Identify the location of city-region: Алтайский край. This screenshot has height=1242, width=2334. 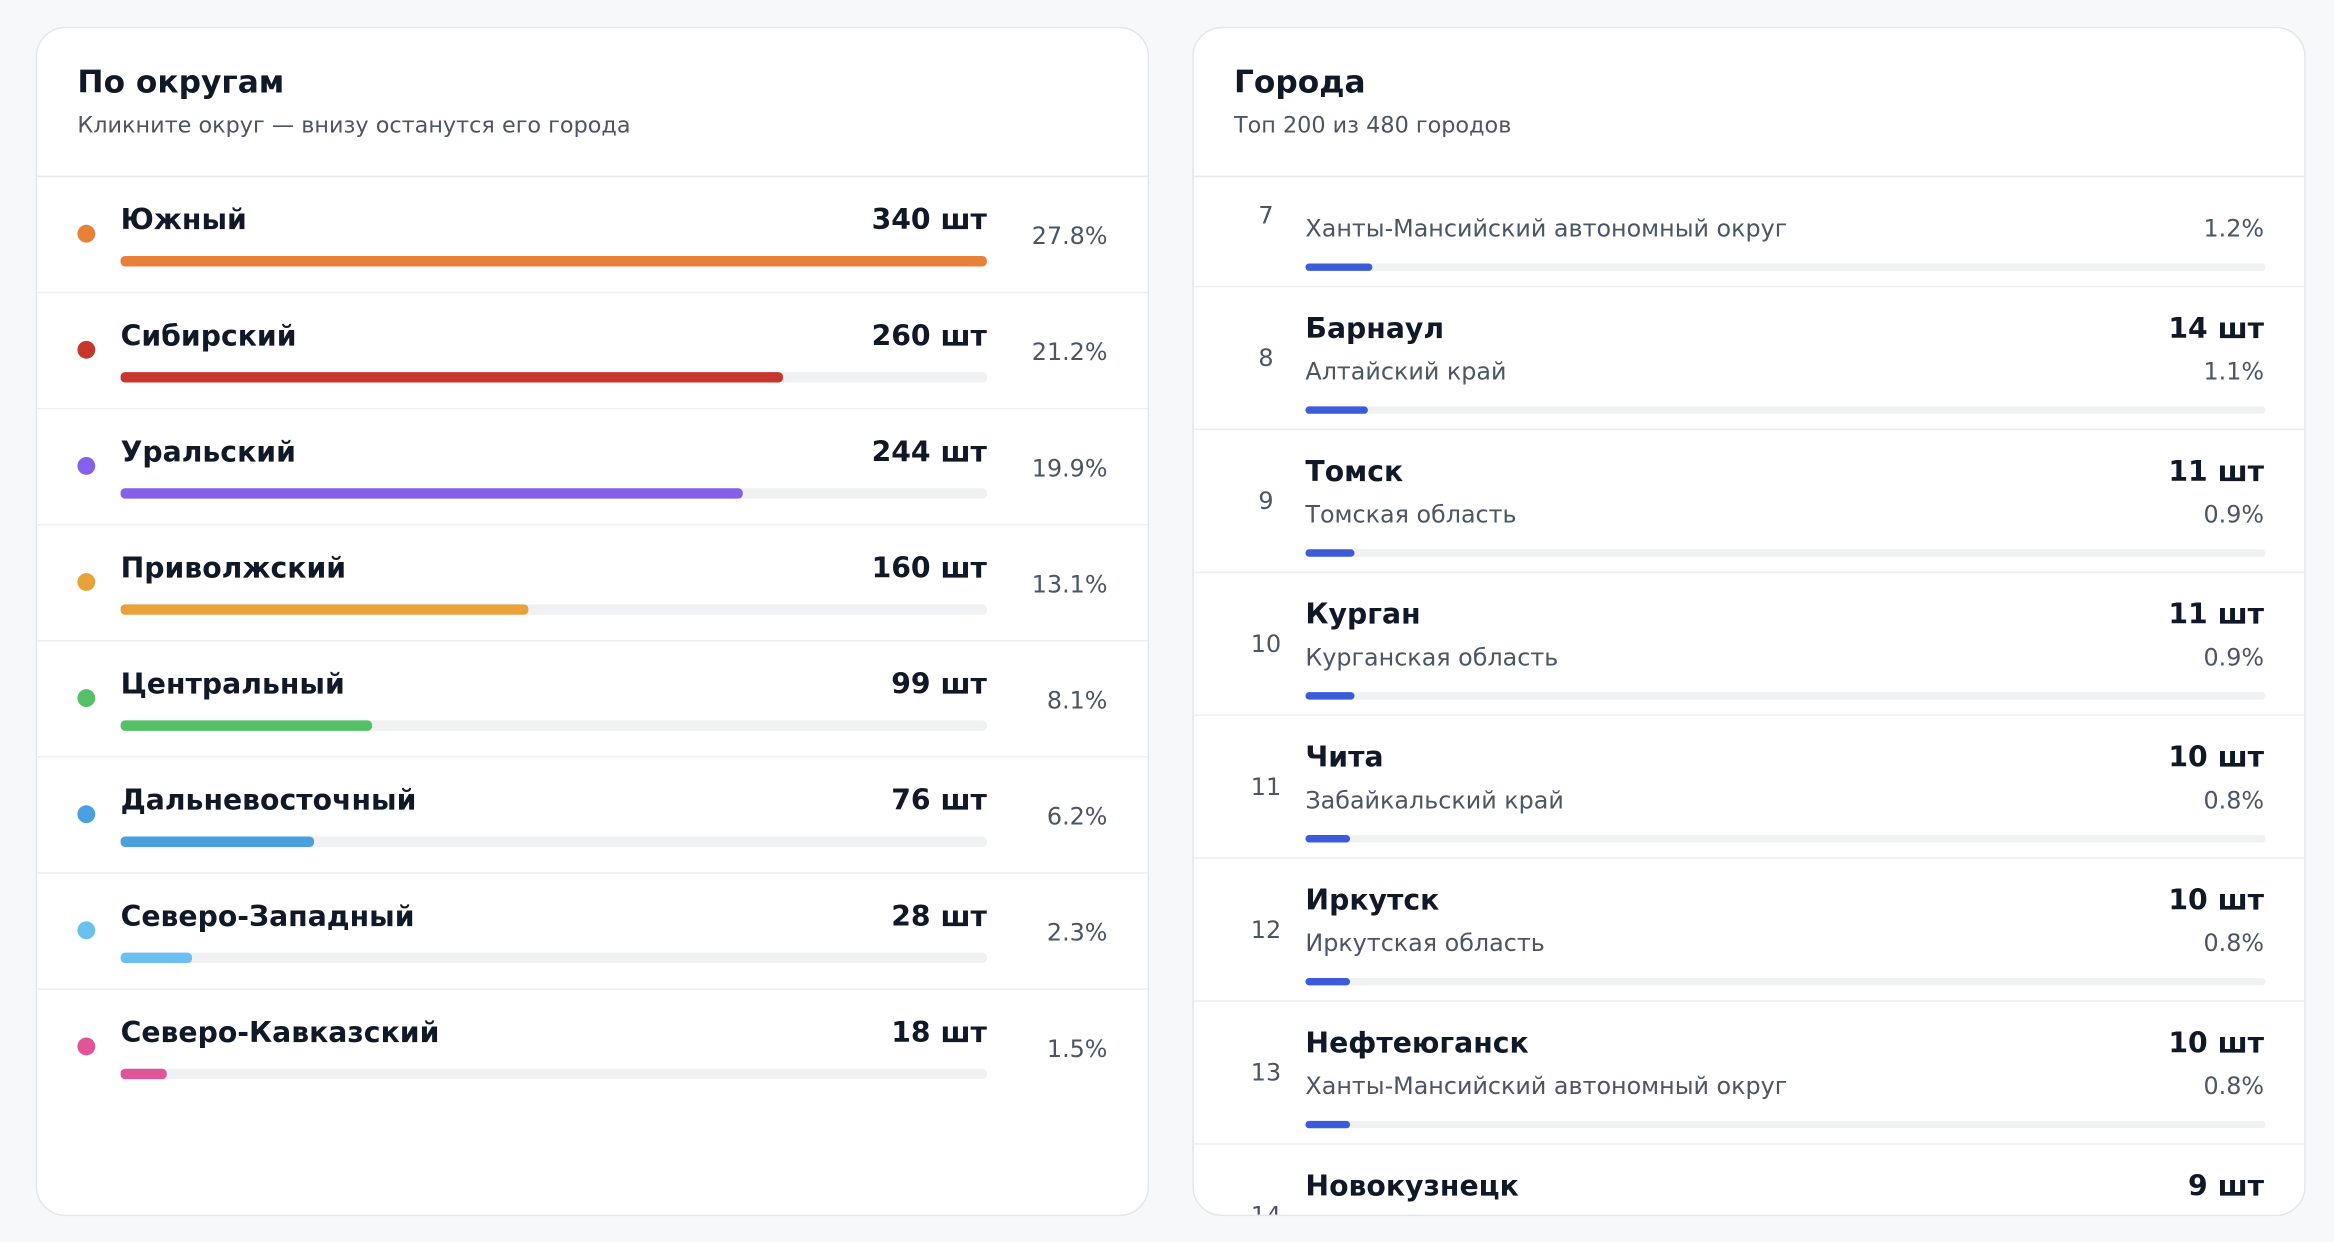
(1406, 371).